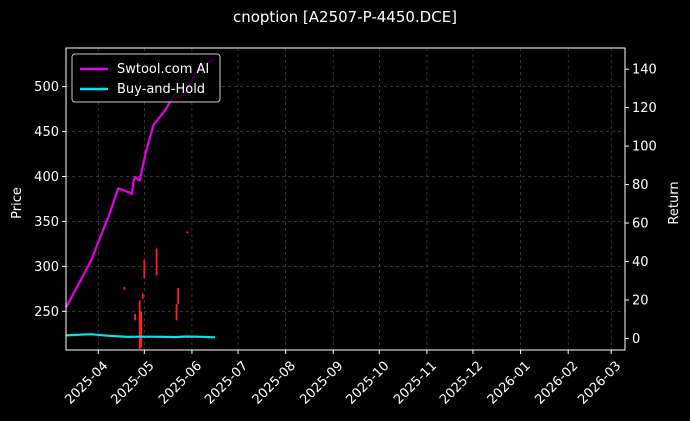  Describe the element at coordinates (86, 383) in the screenshot. I see `x-tick-label: 2025-04` at that location.